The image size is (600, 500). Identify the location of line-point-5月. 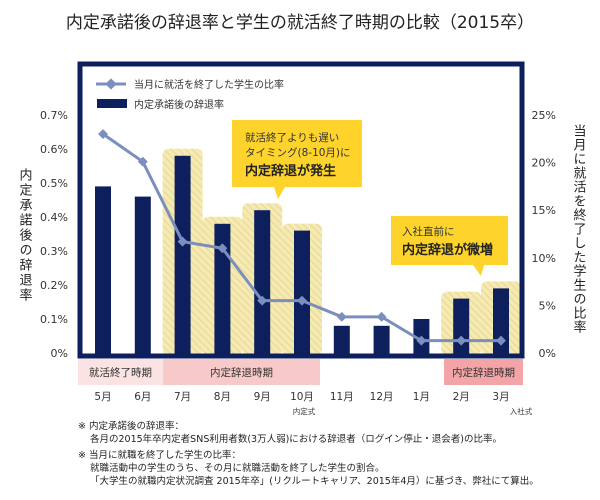
(103, 134).